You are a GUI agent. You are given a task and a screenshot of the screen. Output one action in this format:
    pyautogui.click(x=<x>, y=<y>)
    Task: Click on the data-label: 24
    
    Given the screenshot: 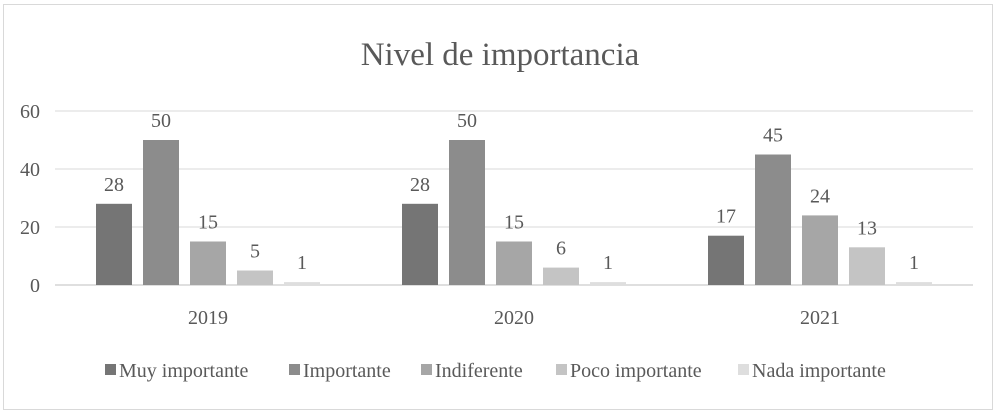 What is the action you would take?
    pyautogui.click(x=820, y=196)
    